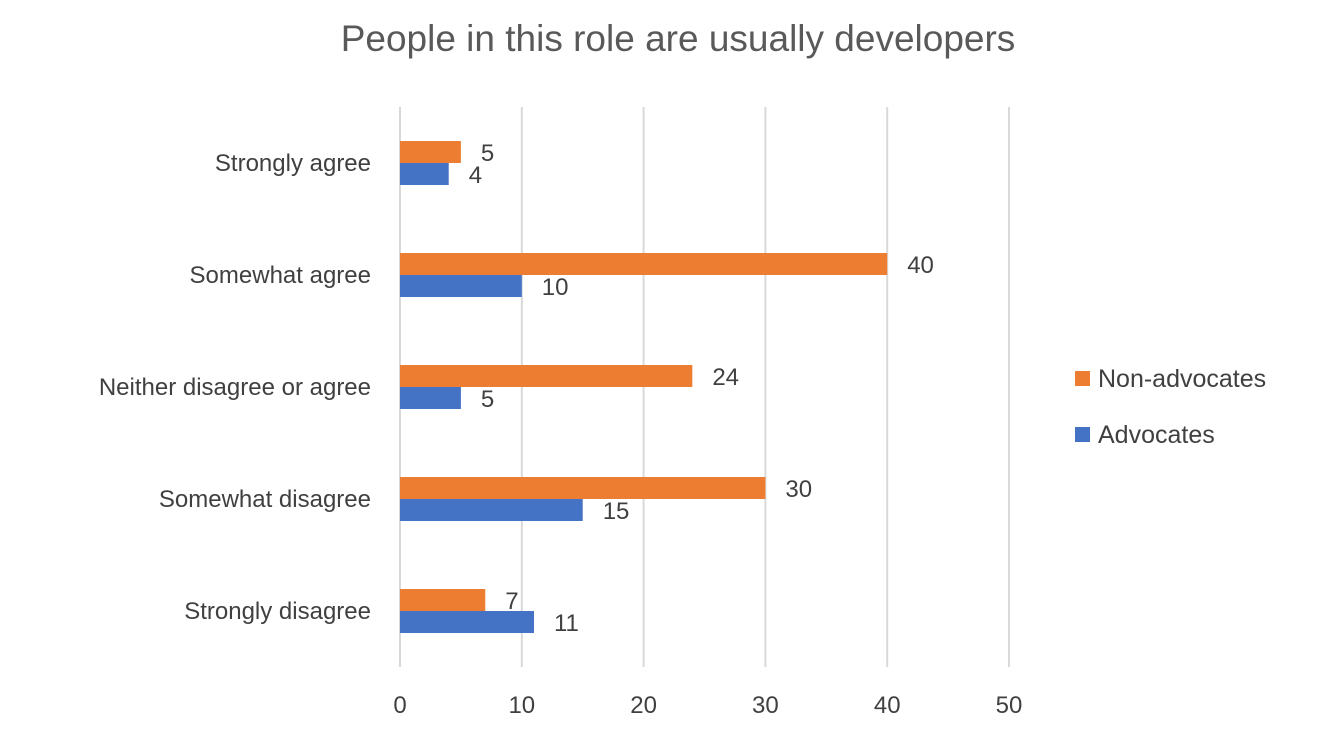  Describe the element at coordinates (555, 287) in the screenshot. I see `data-label: 10` at that location.